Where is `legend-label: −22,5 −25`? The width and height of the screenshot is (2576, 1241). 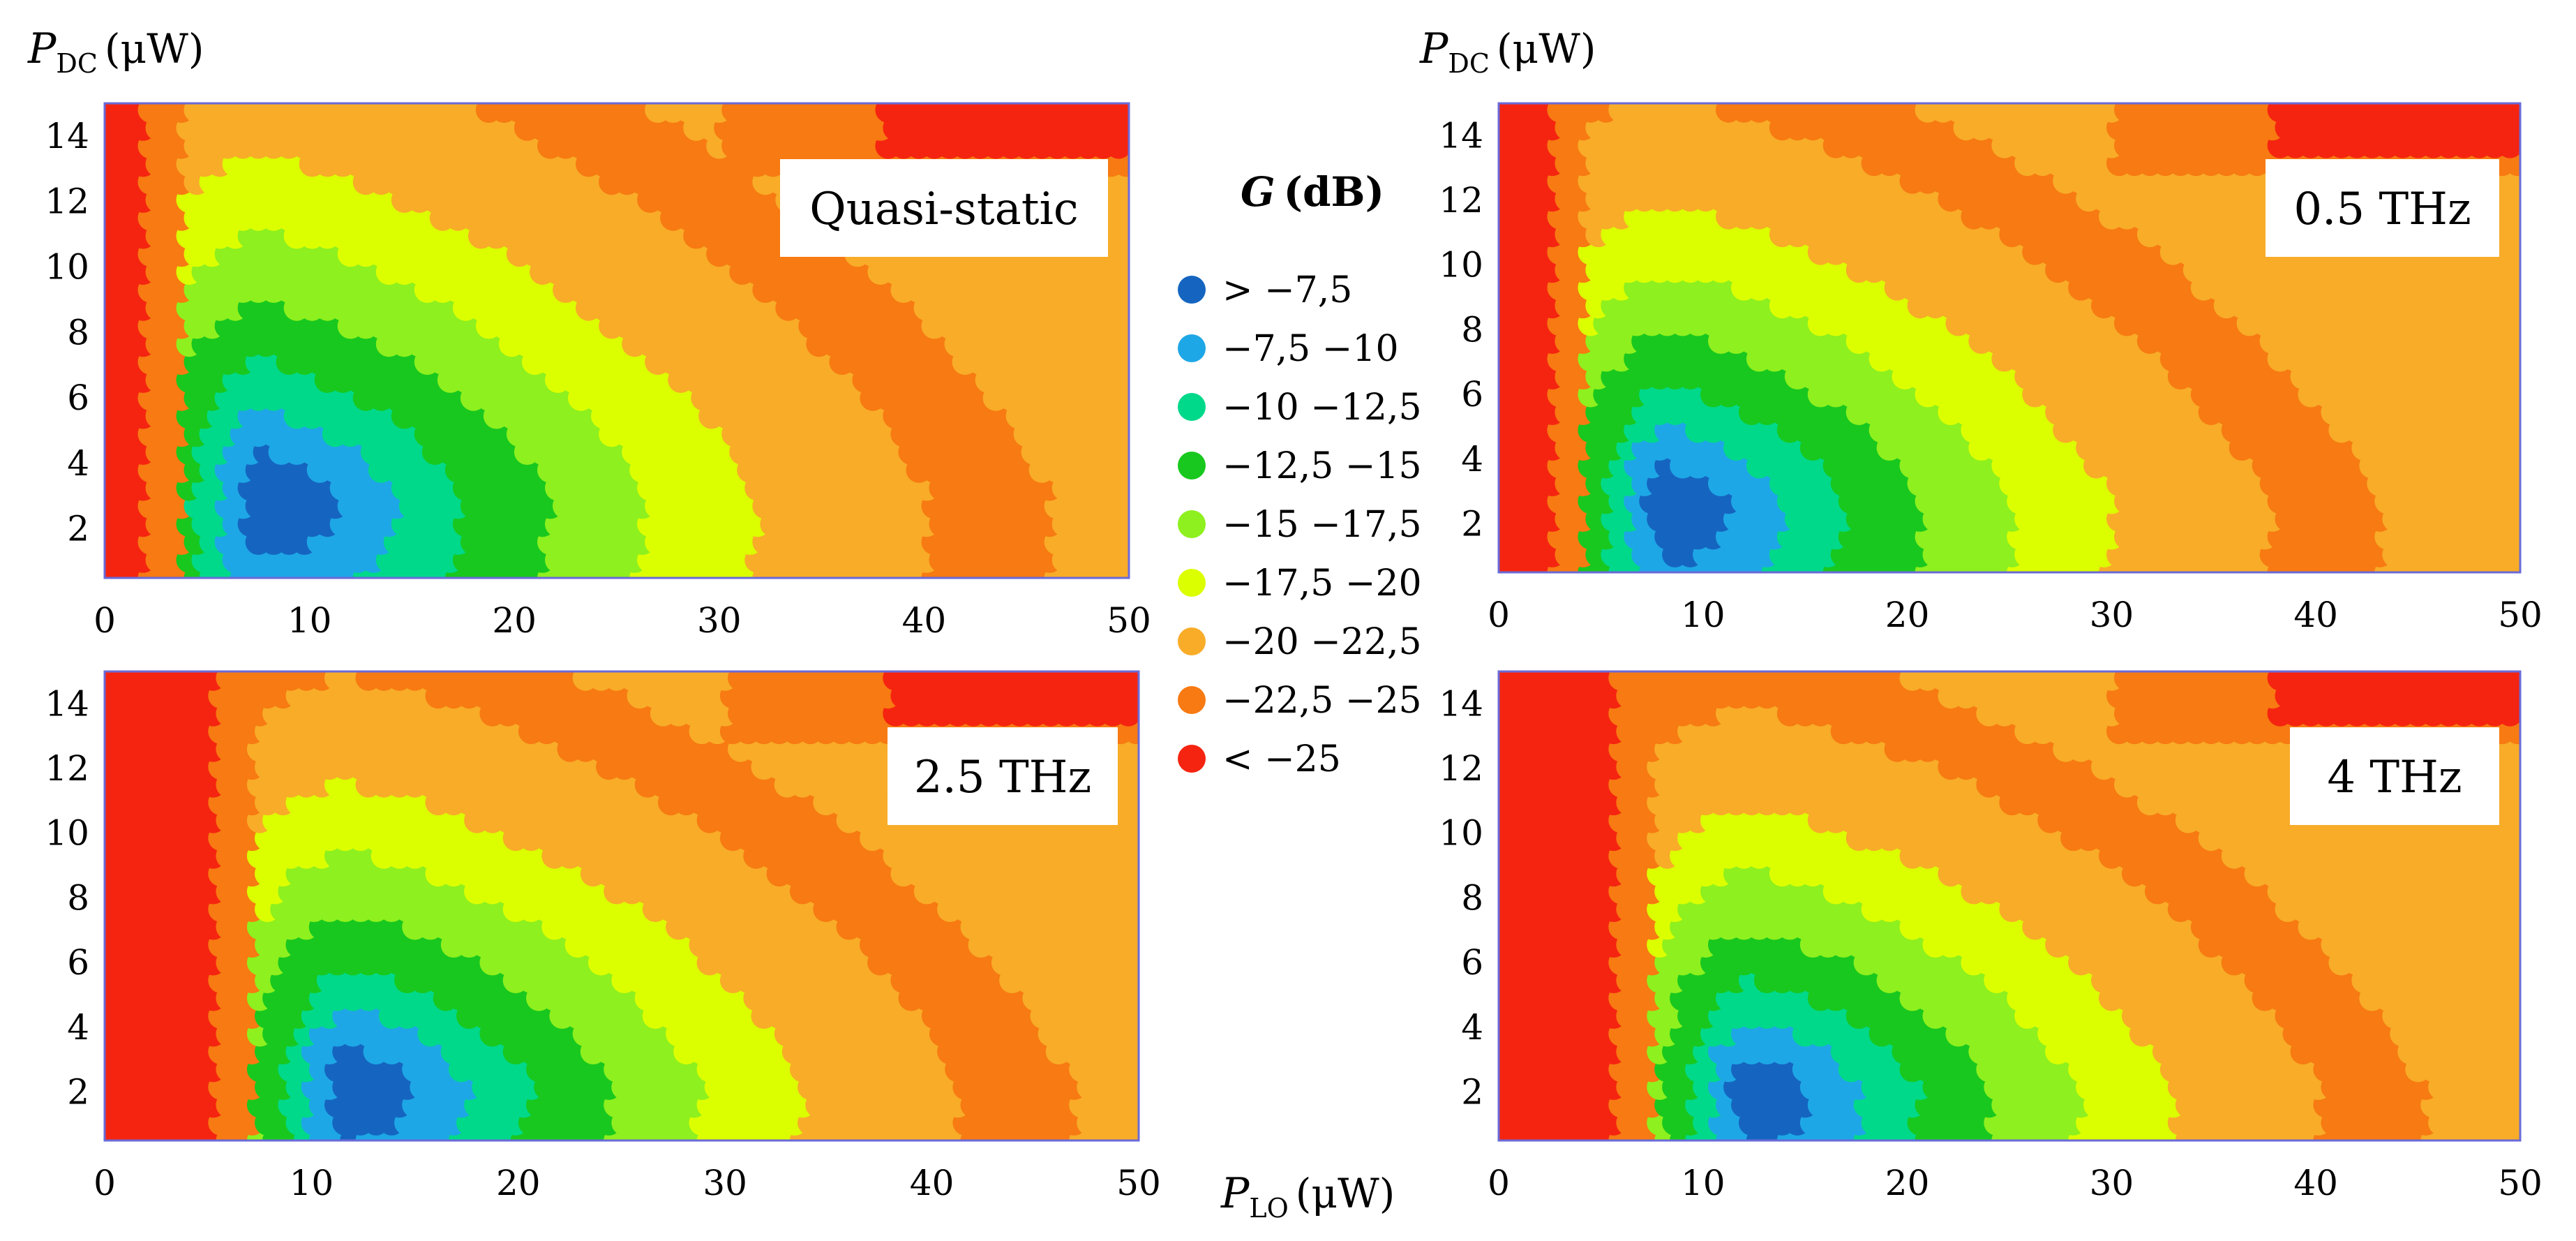
legend-label: −22,5 −25 is located at coordinates (1322, 701).